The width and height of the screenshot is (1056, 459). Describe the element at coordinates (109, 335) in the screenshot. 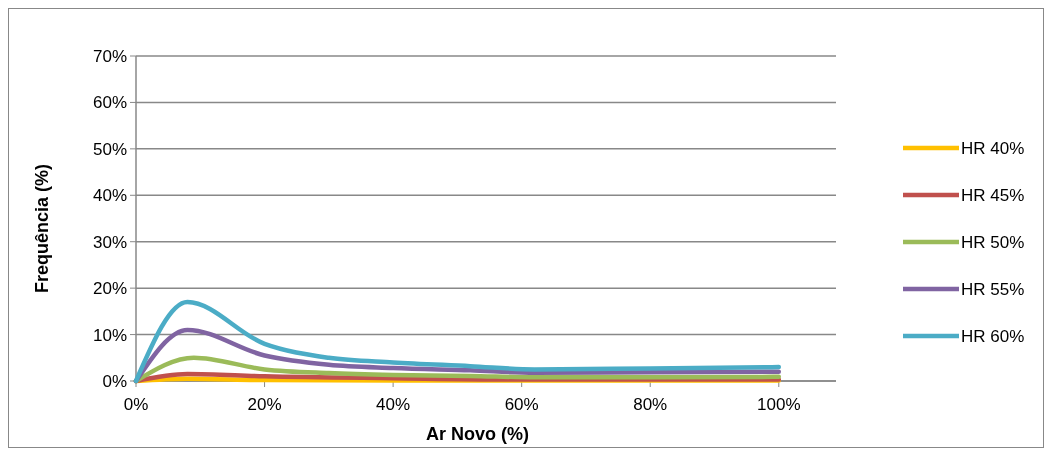

I see `y-tick-label: 10%` at that location.